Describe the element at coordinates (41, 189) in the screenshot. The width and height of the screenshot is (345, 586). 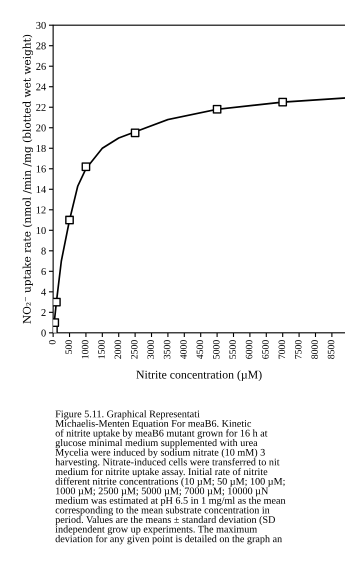
I see `y-tick-label: 14` at that location.